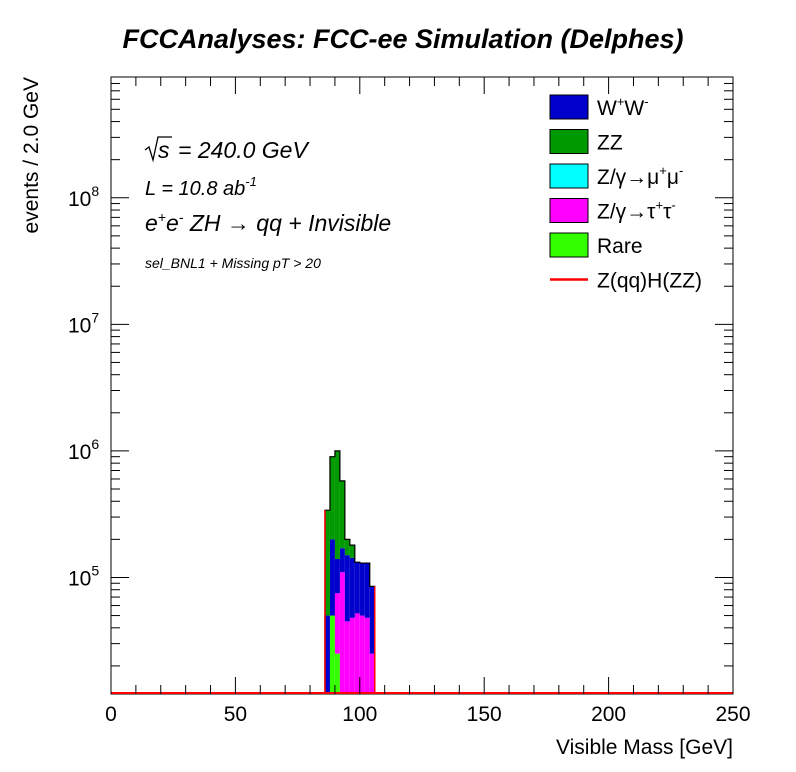 This screenshot has width=796, height=772. What do you see at coordinates (111, 714) in the screenshot?
I see `x-tick-label-0: 0` at bounding box center [111, 714].